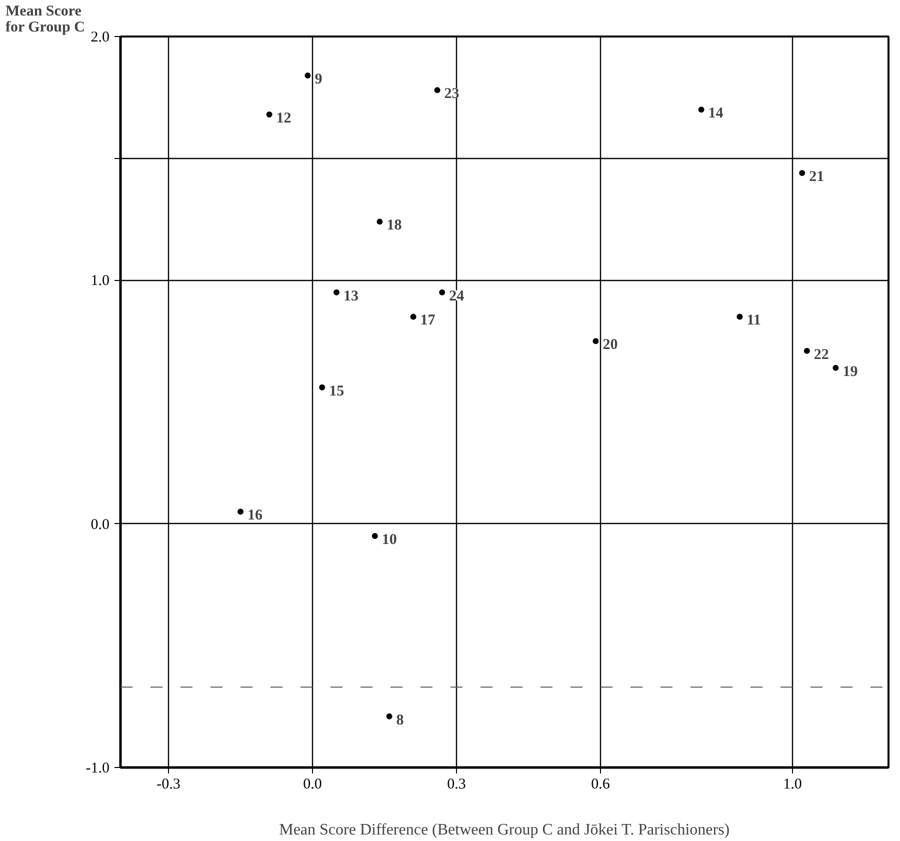 This screenshot has height=841, width=900. Describe the element at coordinates (255, 516) in the screenshot. I see `annotation: 16` at that location.